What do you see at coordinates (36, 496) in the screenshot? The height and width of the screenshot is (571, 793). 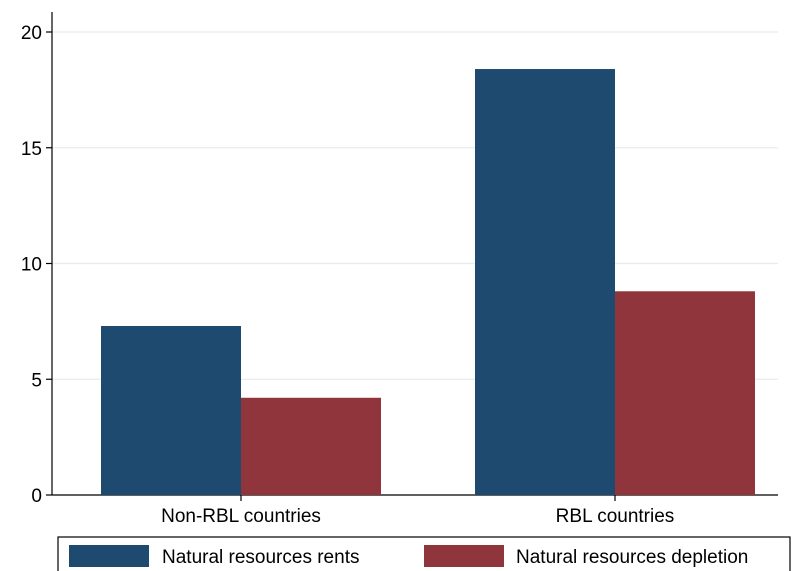 I see `y-tick-label-0: 0` at bounding box center [36, 496].